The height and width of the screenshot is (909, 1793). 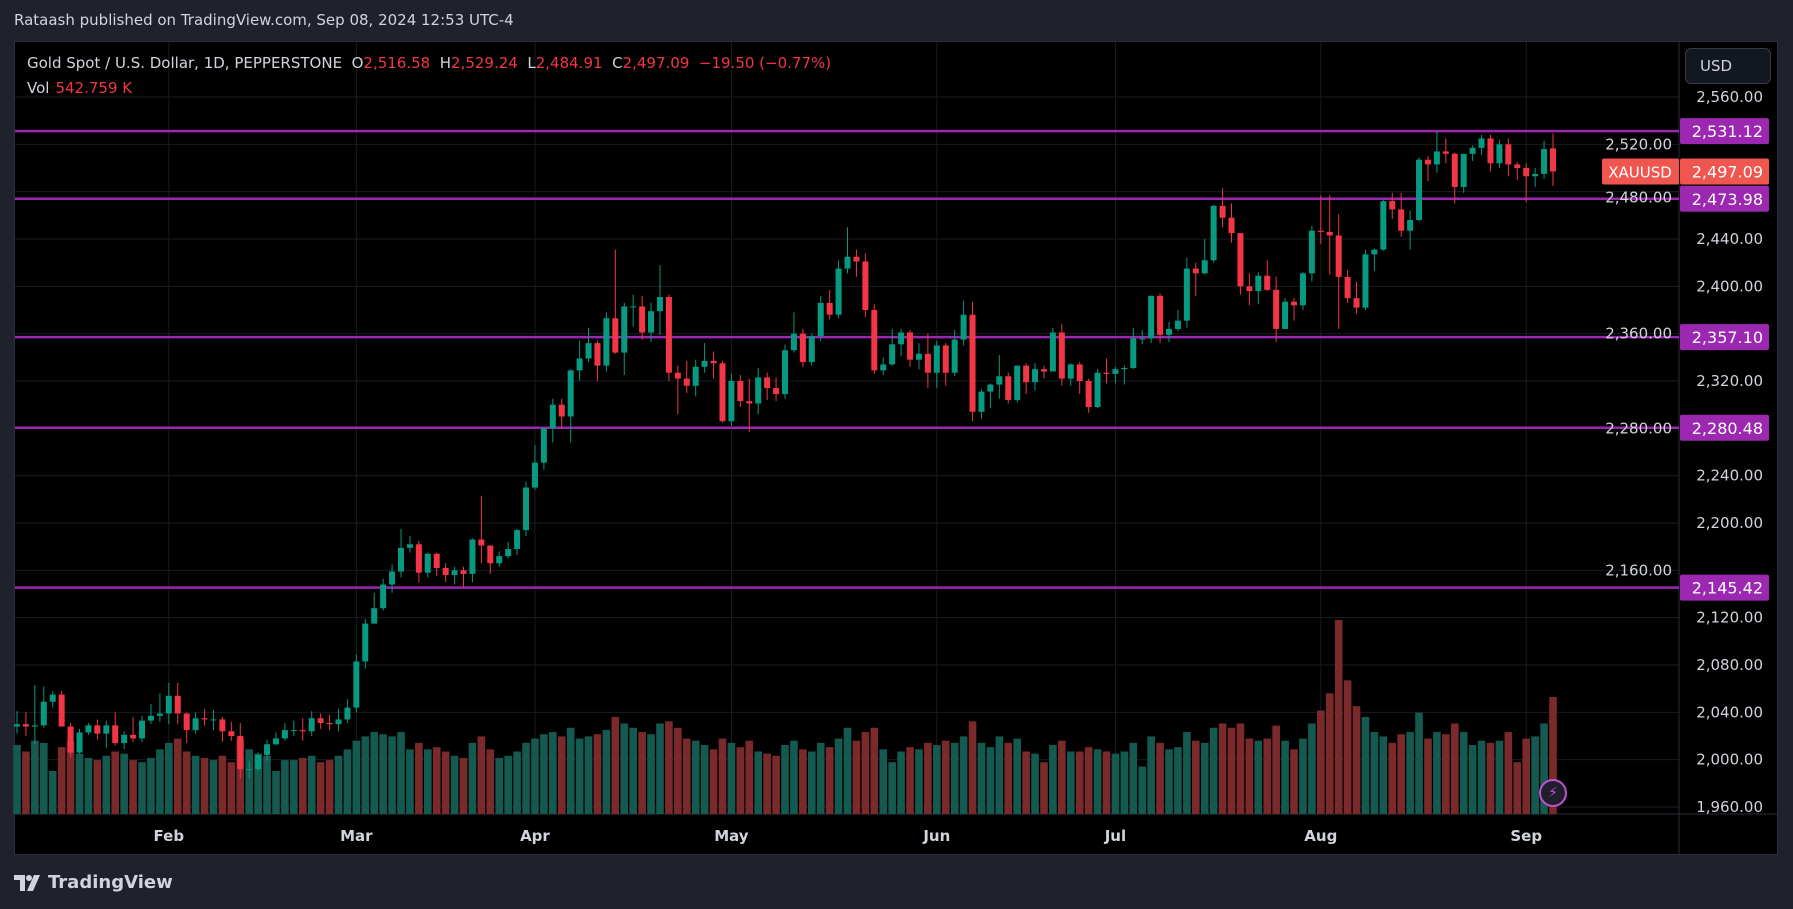 I want to click on last-price-label-bg, so click(x=1724, y=171).